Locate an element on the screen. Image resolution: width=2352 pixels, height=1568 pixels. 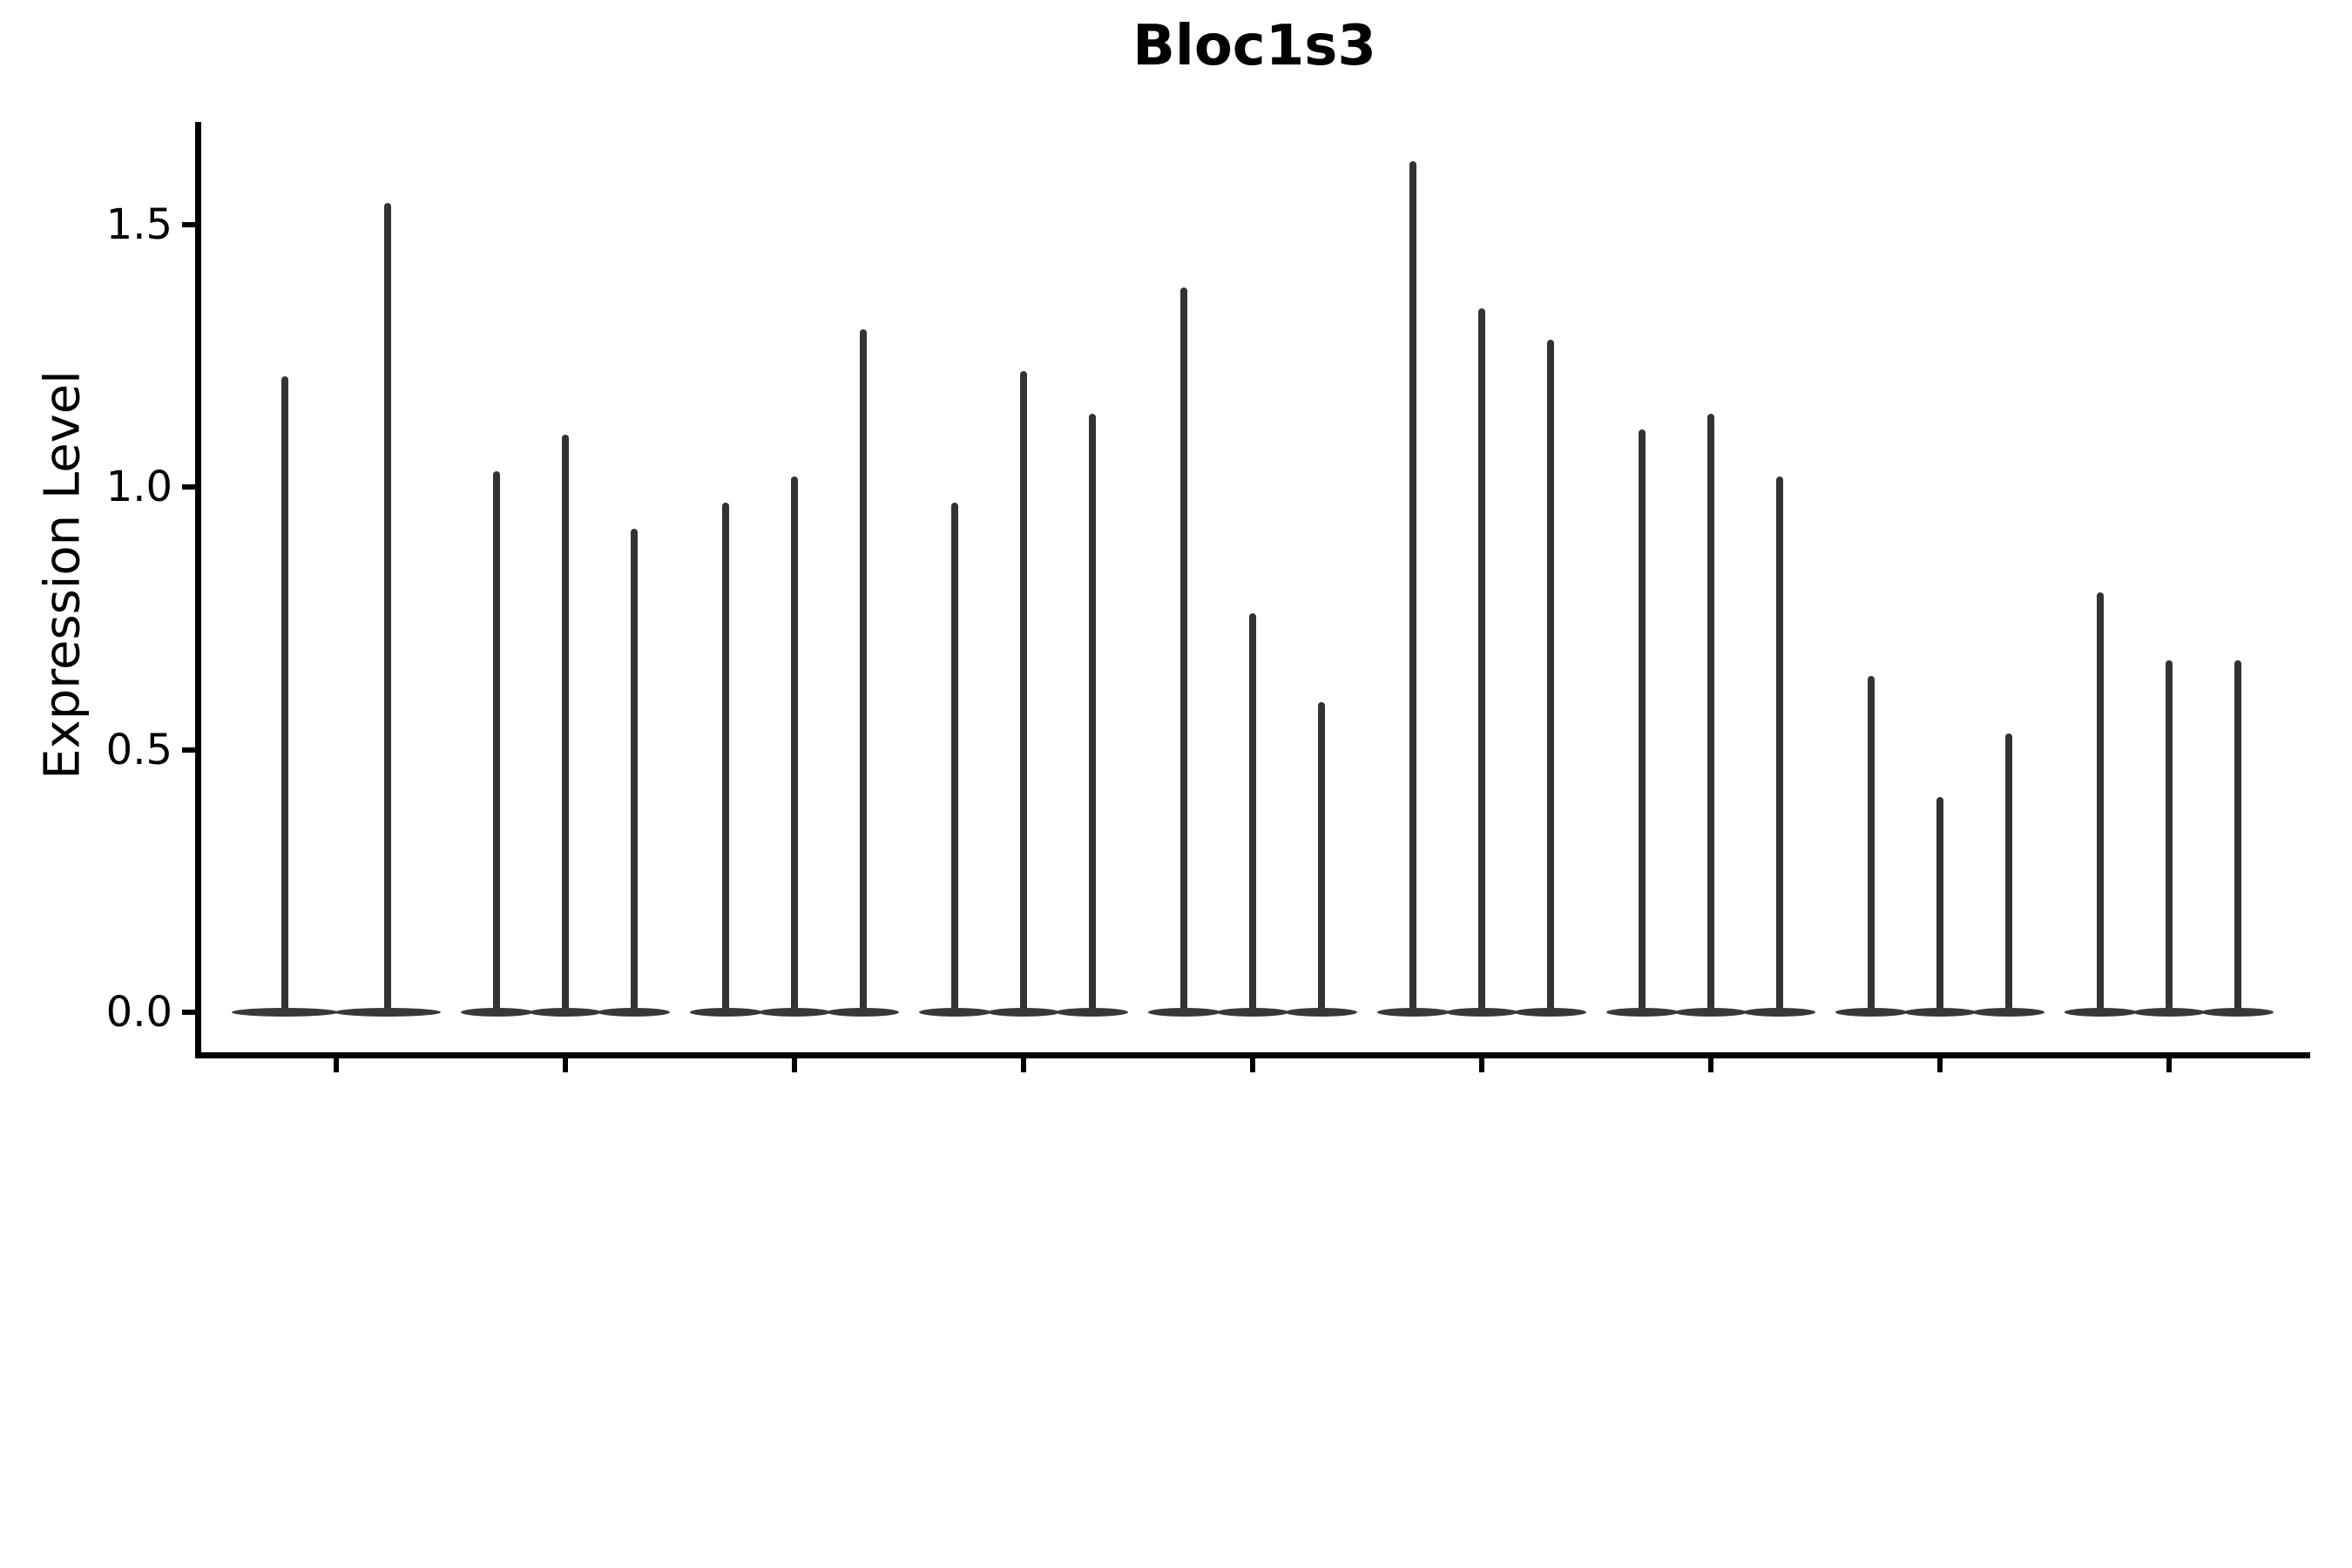
y-axis-label: Expression Level is located at coordinates (62, 575).